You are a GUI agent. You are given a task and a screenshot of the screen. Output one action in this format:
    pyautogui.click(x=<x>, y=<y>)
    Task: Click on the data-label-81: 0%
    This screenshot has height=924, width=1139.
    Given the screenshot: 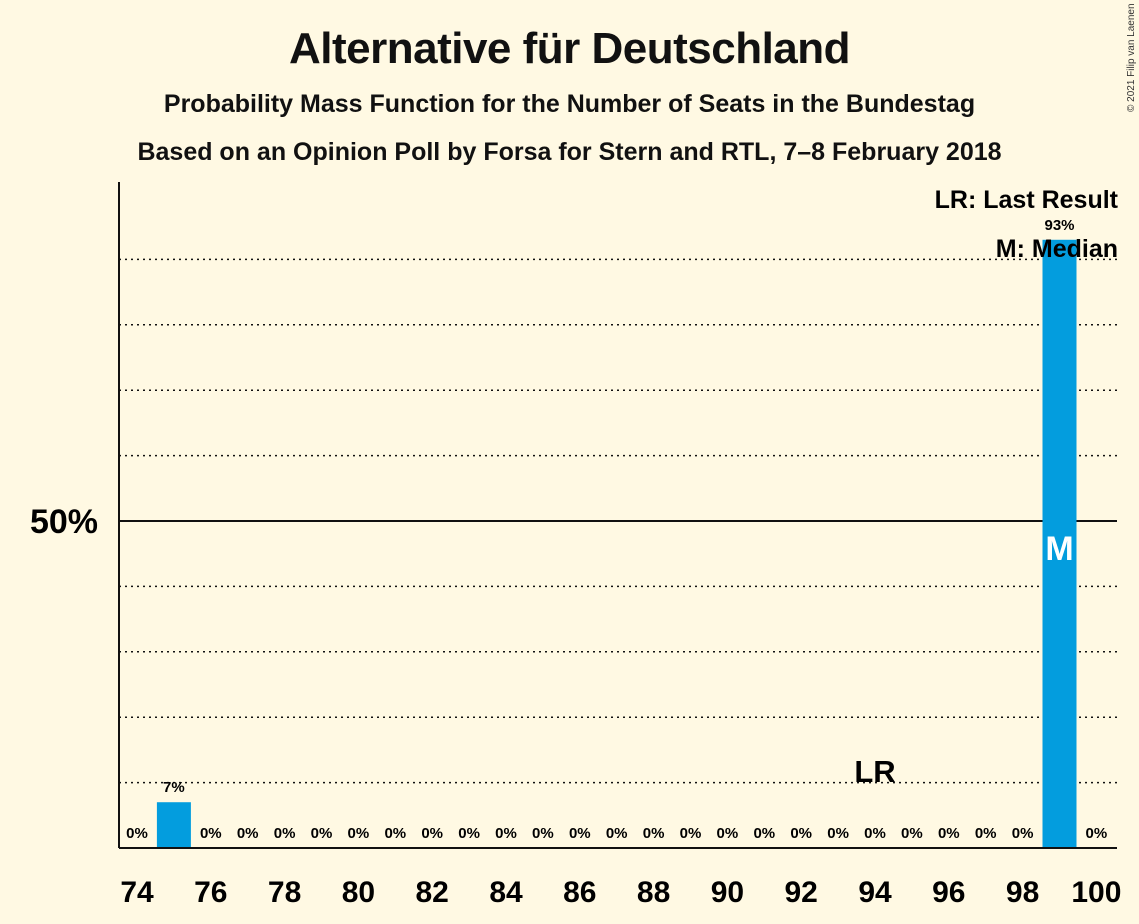 What is the action you would take?
    pyautogui.click(x=395, y=833)
    